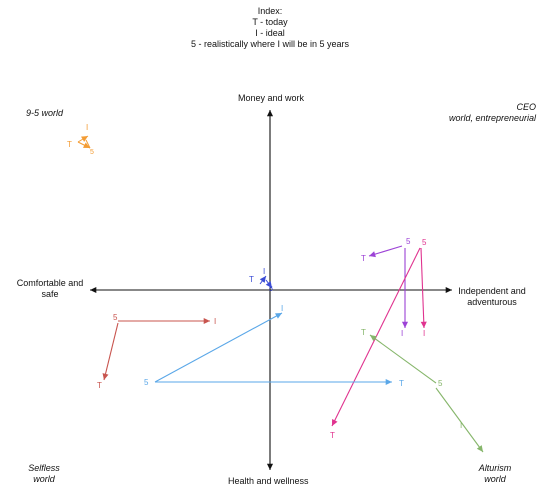 This screenshot has height=487, width=540. I want to click on quadrant-label-top-right-line1: CEO, so click(526, 107).